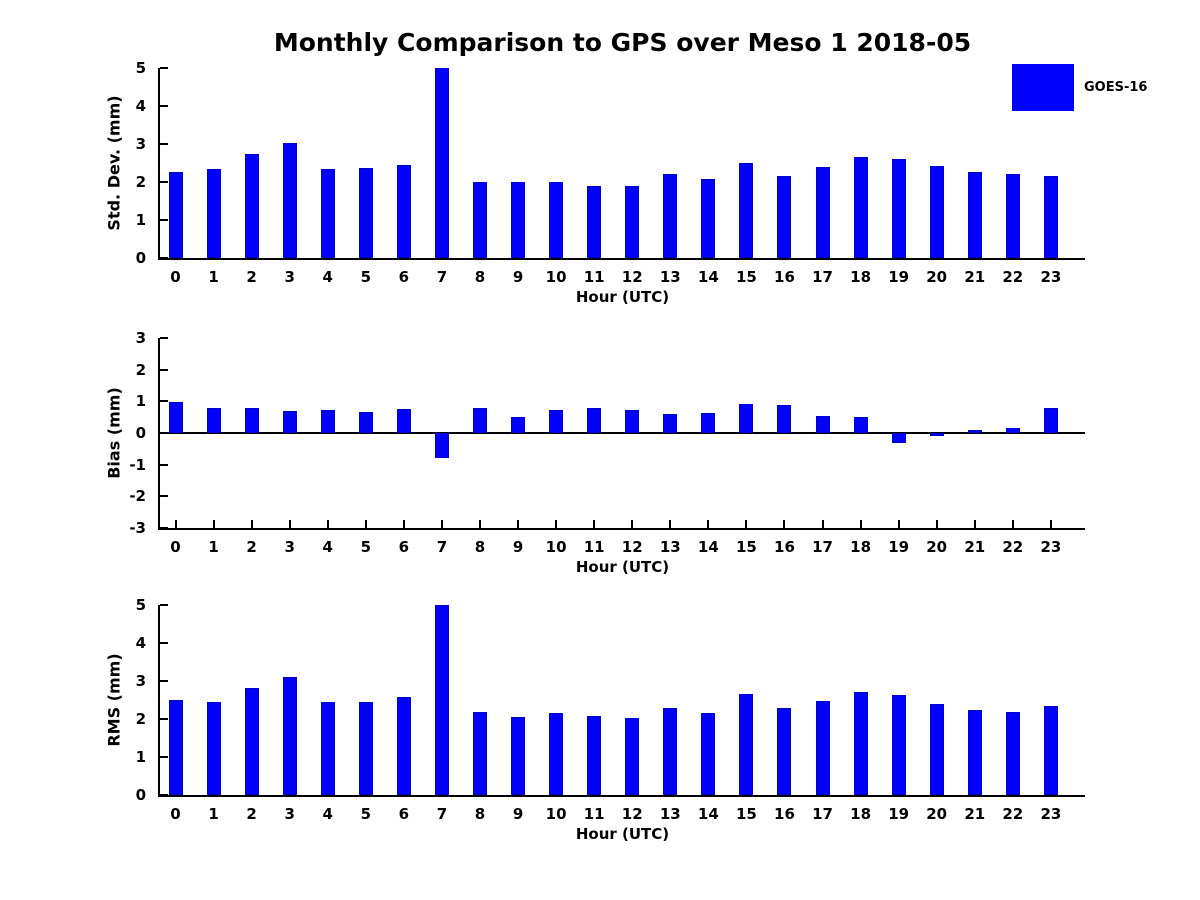 This screenshot has height=900, width=1200. Describe the element at coordinates (861, 814) in the screenshot. I see `x-tick-label-18: 18` at that location.